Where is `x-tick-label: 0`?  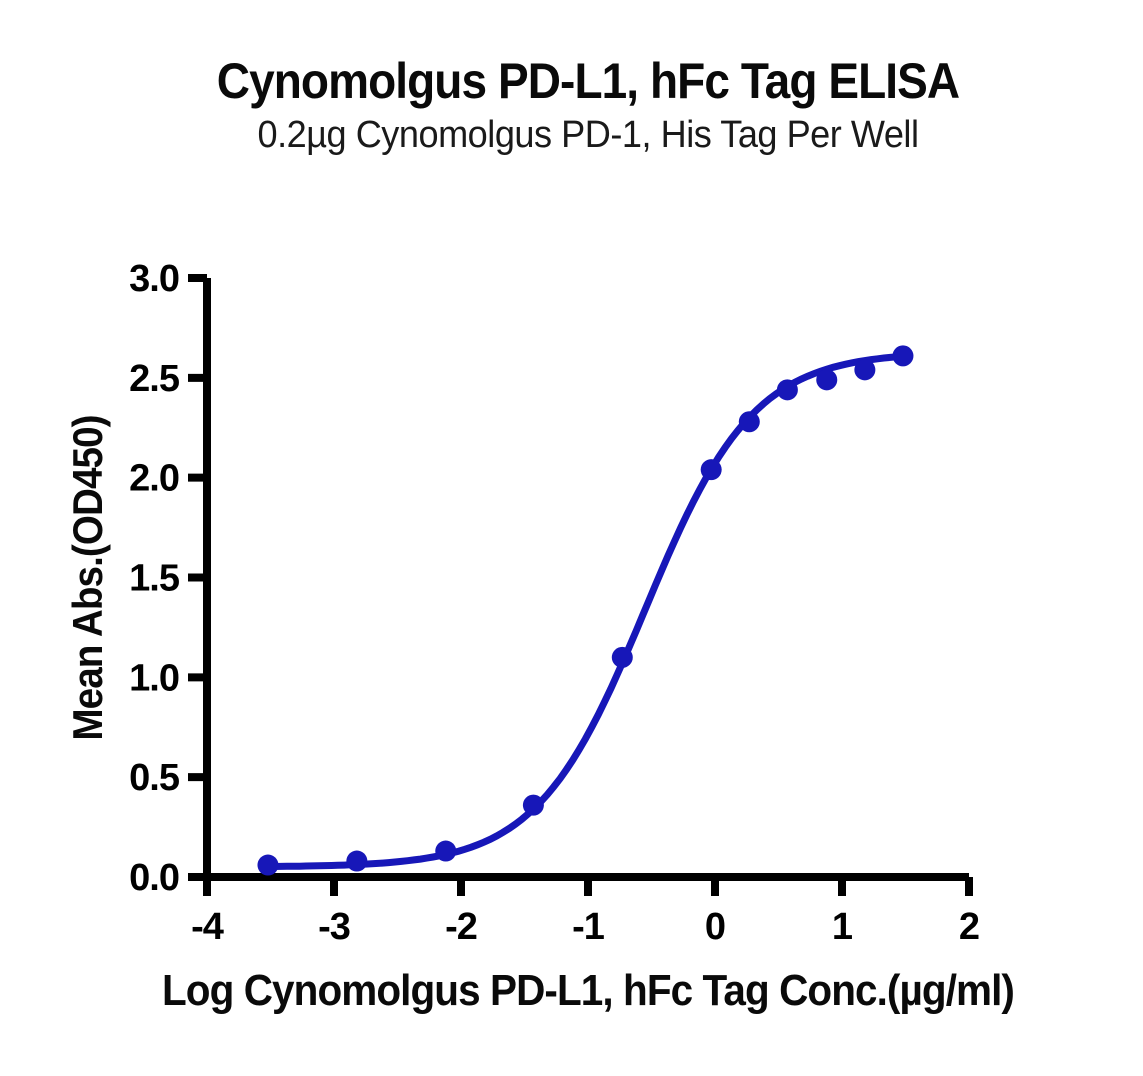 x-tick-label: 0 is located at coordinates (715, 927).